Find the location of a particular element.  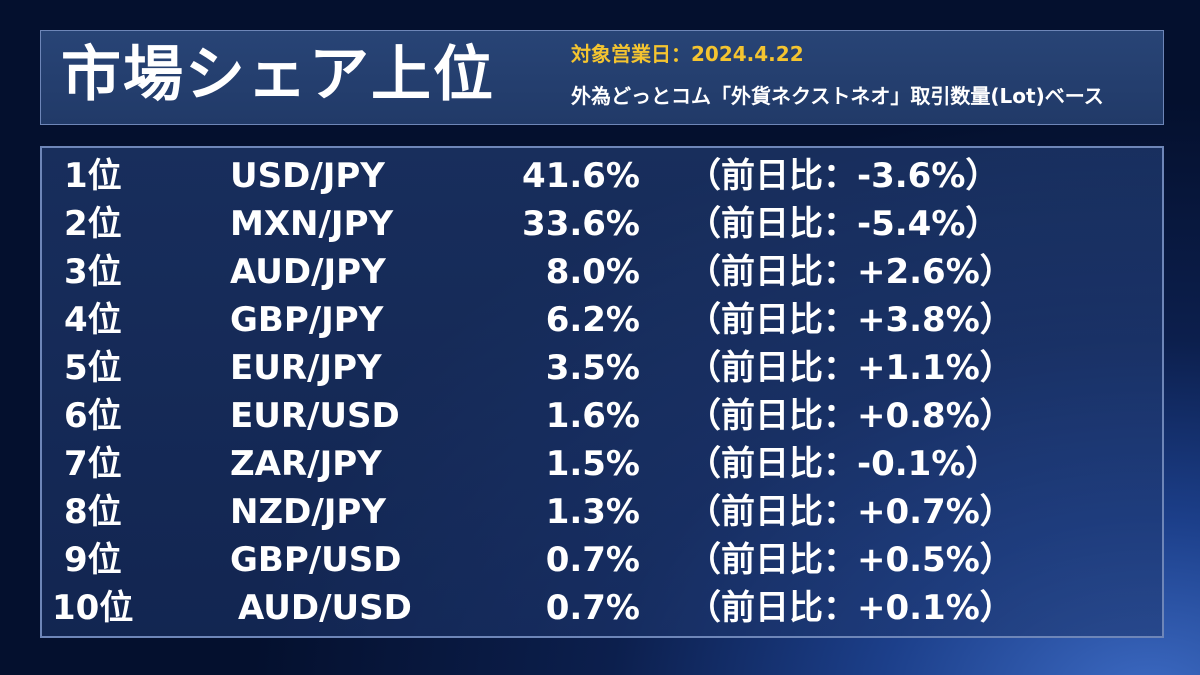

table-row: 3位 AUD/JPY 8.0% （前日比：+2.6%） is located at coordinates (602, 272).